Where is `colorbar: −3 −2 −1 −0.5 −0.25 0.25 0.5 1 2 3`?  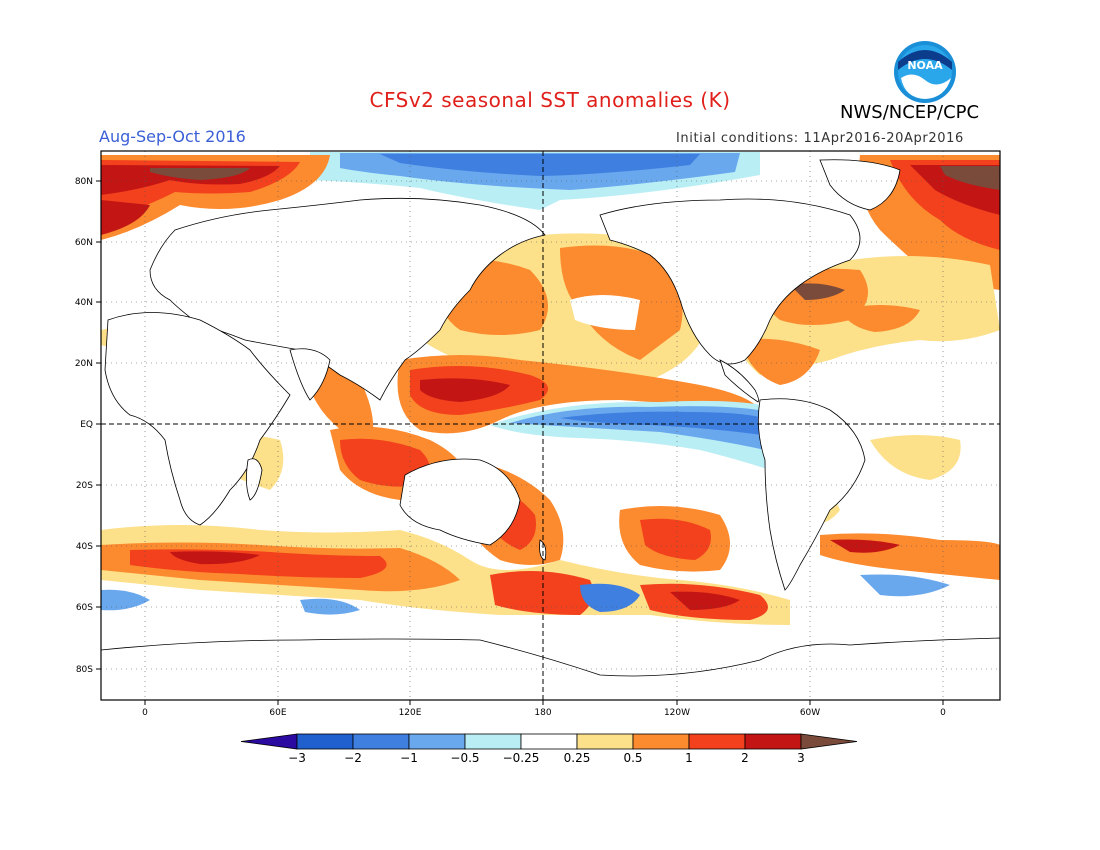
colorbar: −3 −2 −1 −0.5 −0.25 0.25 0.5 1 2 3 is located at coordinates (549, 749).